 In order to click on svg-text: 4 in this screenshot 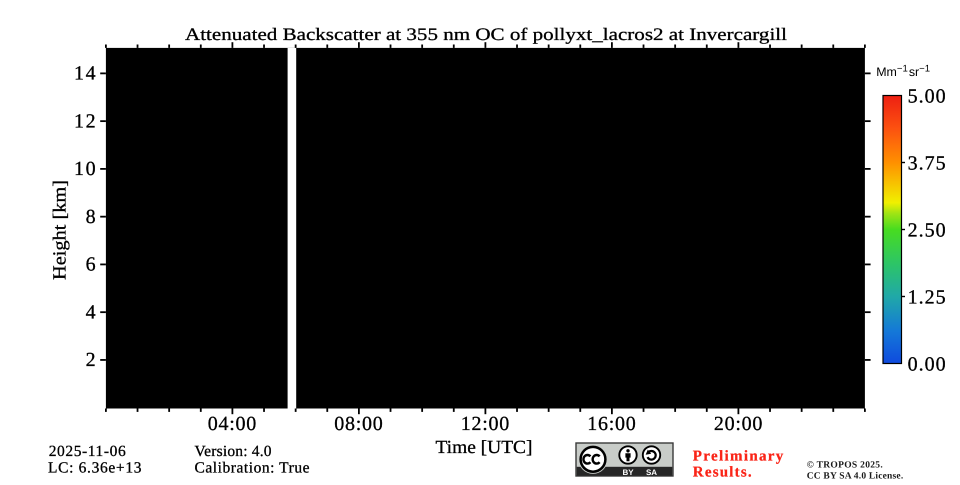, I will do `click(91, 313)`.